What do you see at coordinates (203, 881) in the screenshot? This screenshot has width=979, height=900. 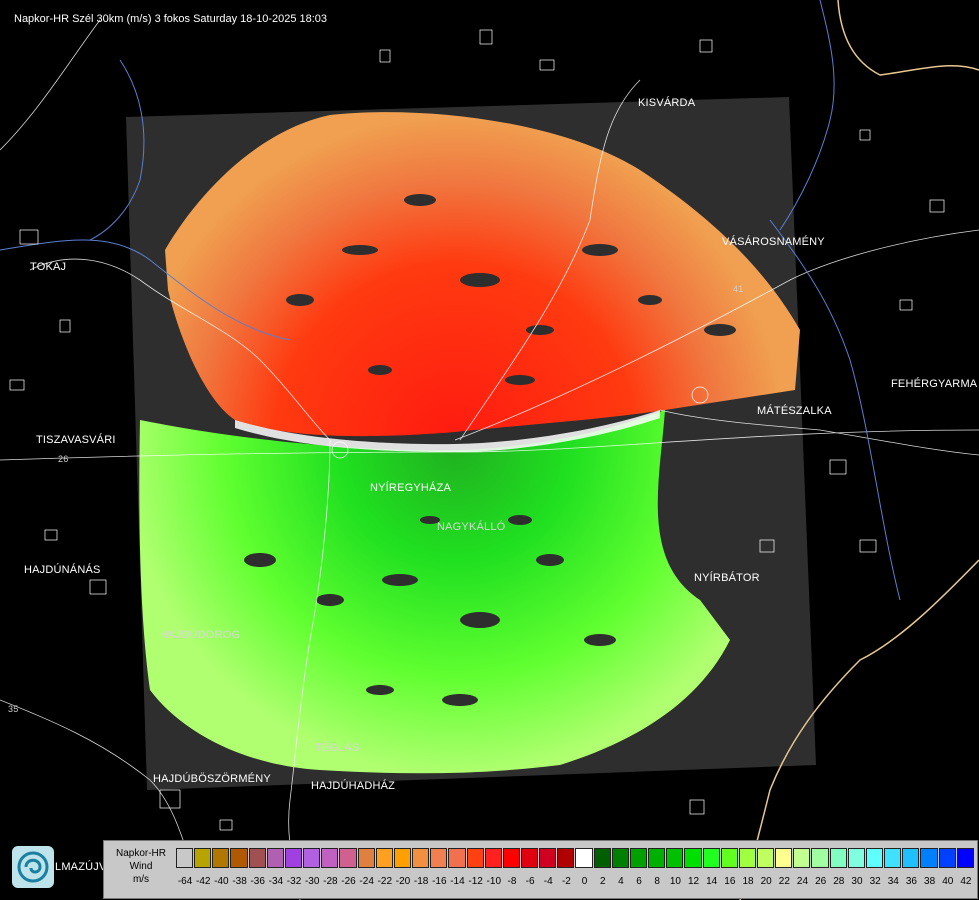 I see `legend-tick-label: -42` at bounding box center [203, 881].